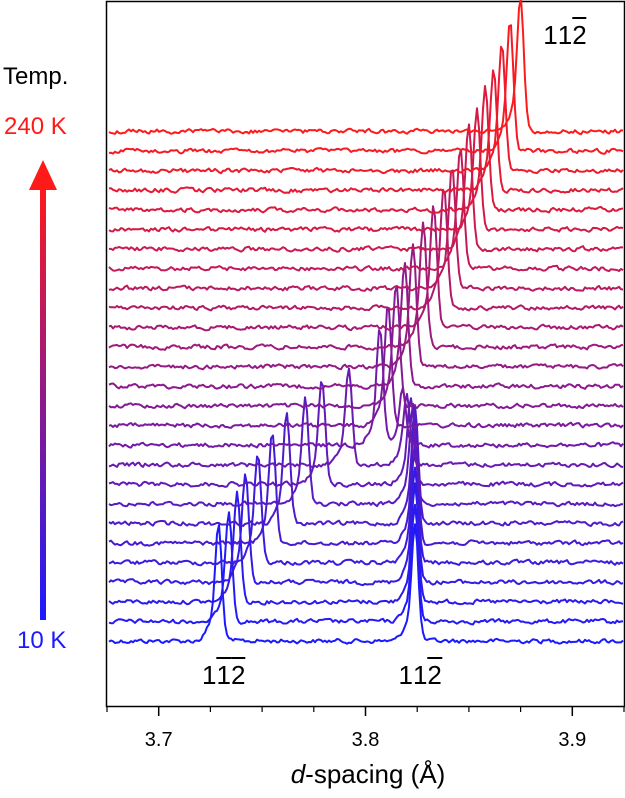 This screenshot has height=798, width=625. I want to click on temperature-bottom-label: 10 K, so click(41, 640).